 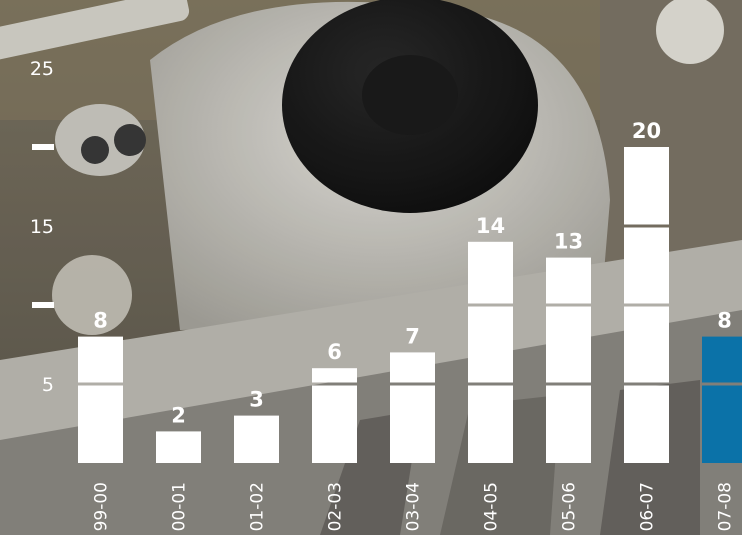 I want to click on x-tick-label: 06-07, so click(x=648, y=506).